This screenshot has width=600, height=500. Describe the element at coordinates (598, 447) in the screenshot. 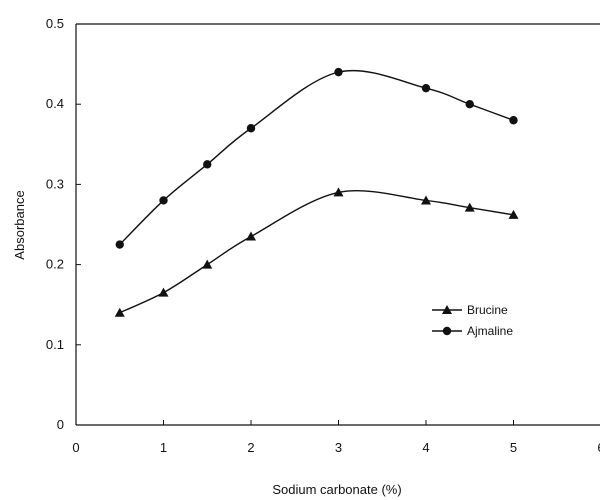

I see `x-tick-label: 6` at that location.